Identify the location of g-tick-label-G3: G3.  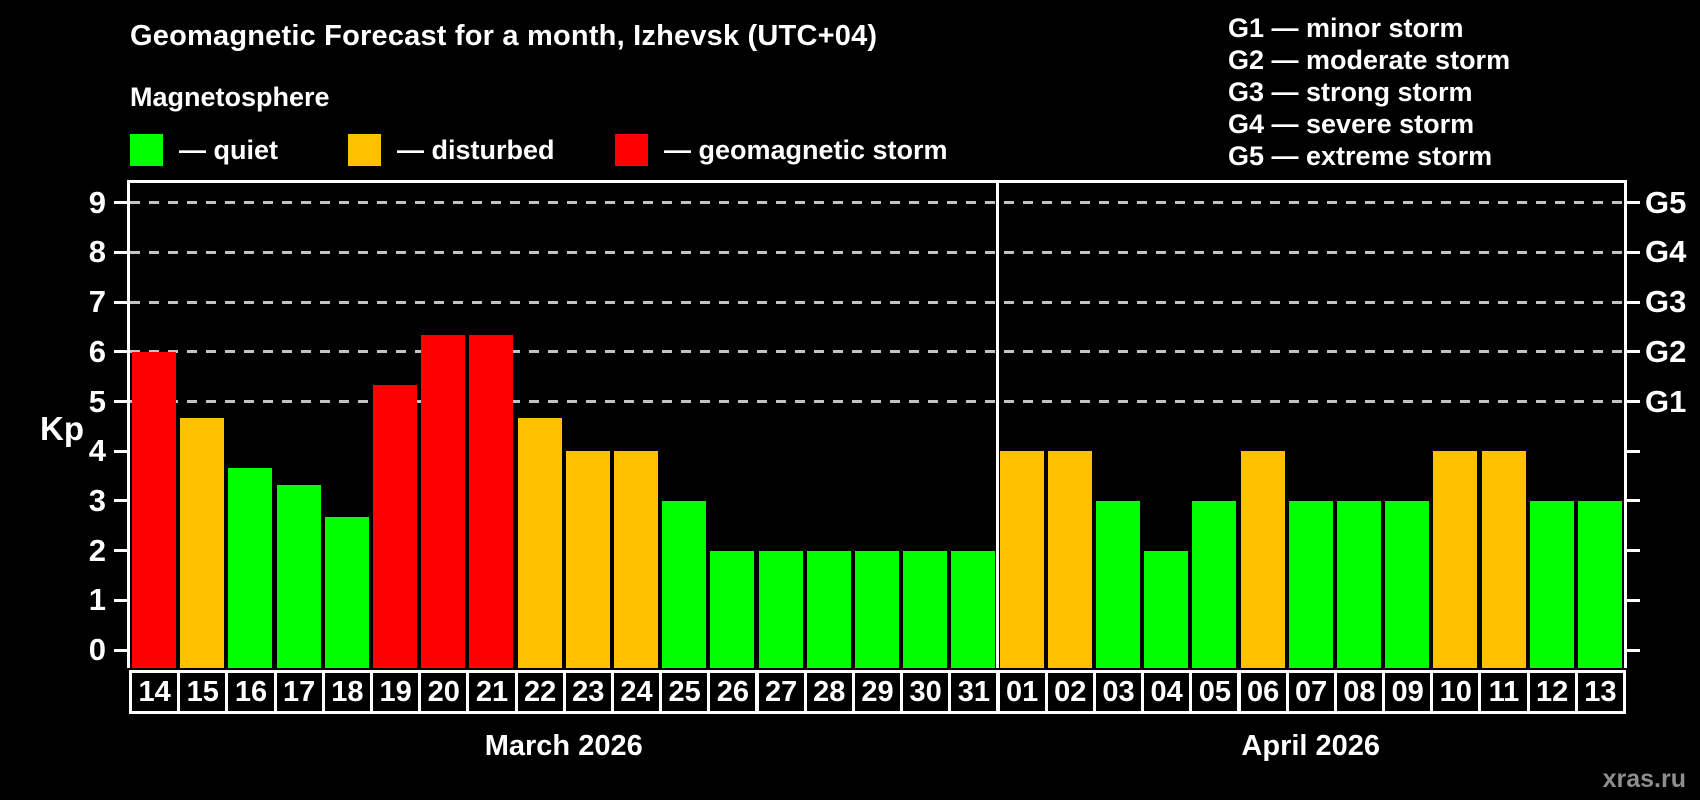
(1666, 302).